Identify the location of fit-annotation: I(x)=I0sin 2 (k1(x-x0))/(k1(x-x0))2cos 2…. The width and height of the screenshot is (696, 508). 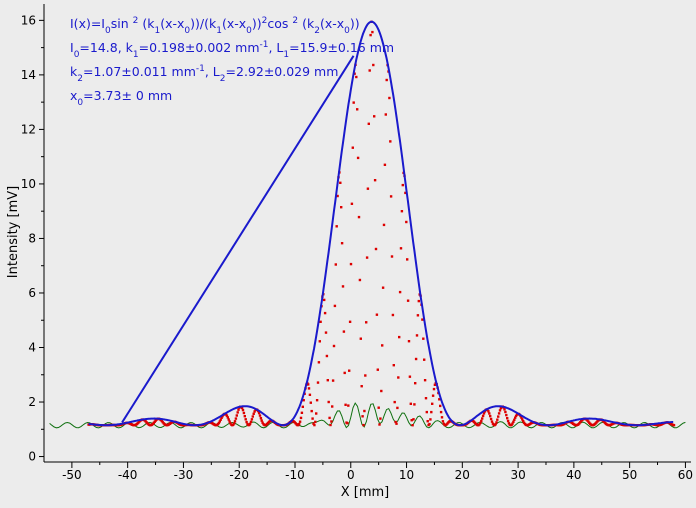
(232, 62).